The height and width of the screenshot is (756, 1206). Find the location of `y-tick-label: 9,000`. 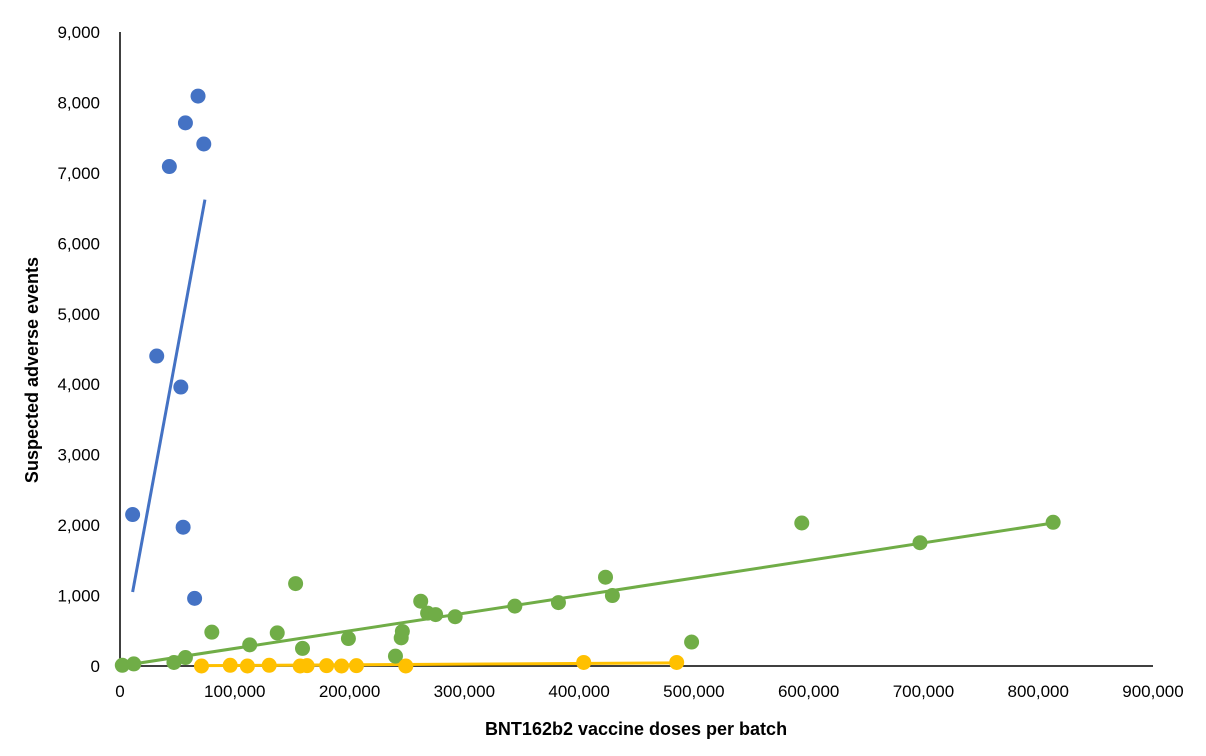

y-tick-label: 9,000 is located at coordinates (78, 32).